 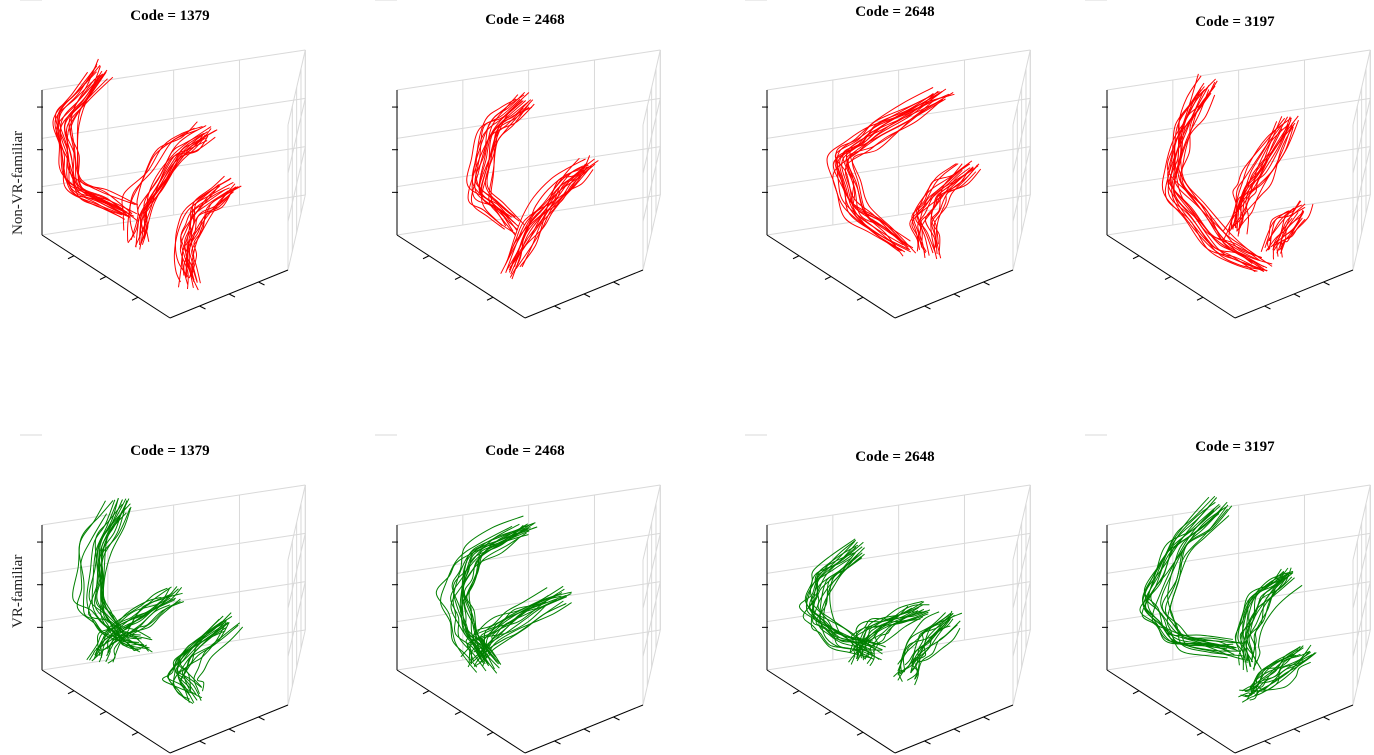 What do you see at coordinates (170, 16) in the screenshot?
I see `panel-title: Code = 1379` at bounding box center [170, 16].